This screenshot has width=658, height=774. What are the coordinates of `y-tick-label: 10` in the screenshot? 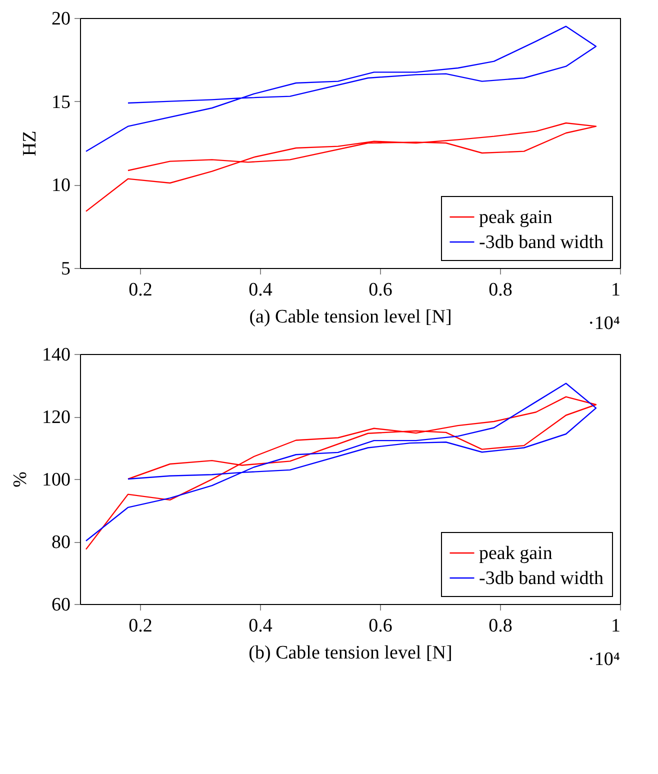 It's located at (61, 185).